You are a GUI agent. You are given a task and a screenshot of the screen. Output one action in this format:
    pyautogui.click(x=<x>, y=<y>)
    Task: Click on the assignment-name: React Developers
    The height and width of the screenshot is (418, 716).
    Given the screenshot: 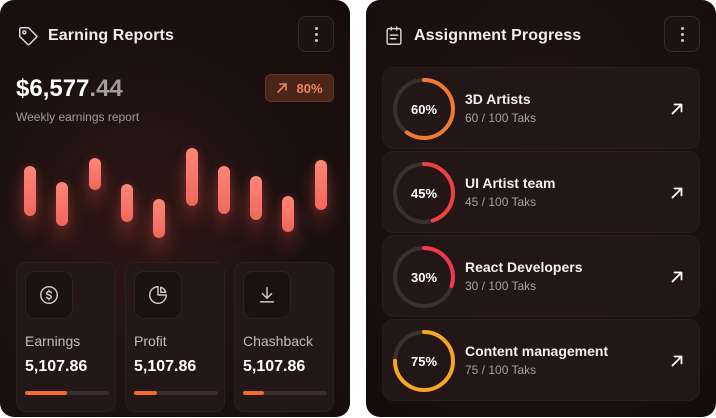 What is the action you would take?
    pyautogui.click(x=524, y=267)
    